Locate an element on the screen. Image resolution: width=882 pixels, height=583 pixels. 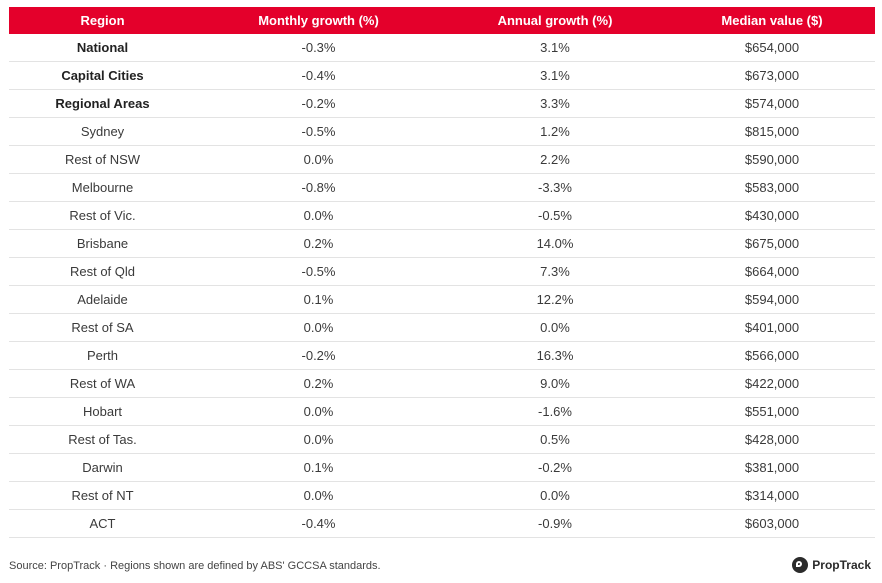
cell-median-value: $594,000 is located at coordinates (772, 299).